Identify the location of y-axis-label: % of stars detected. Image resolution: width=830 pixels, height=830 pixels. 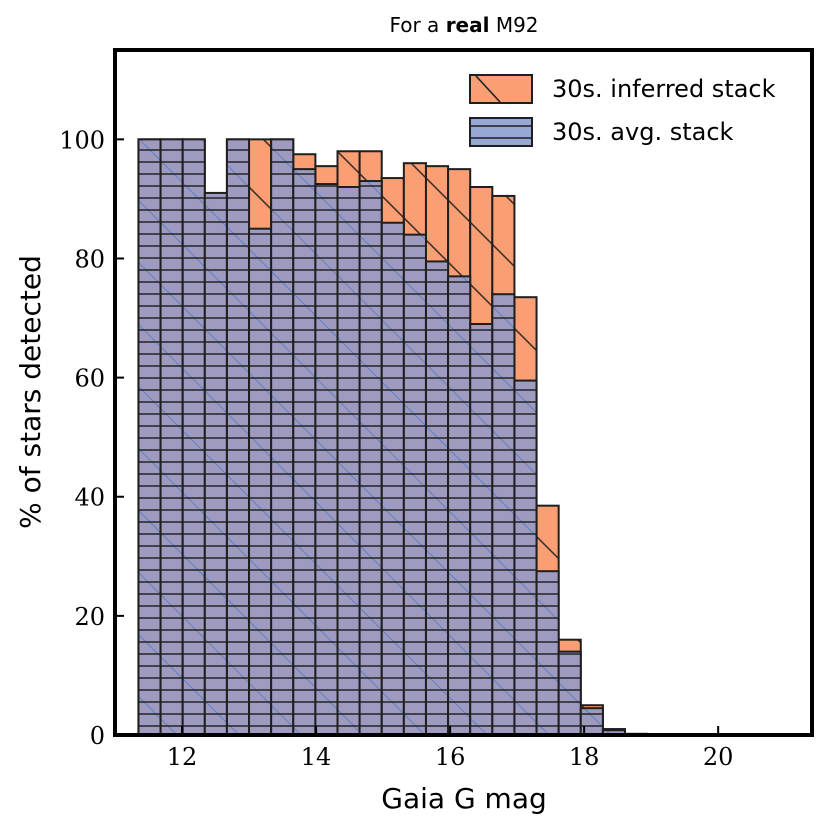
(30, 392).